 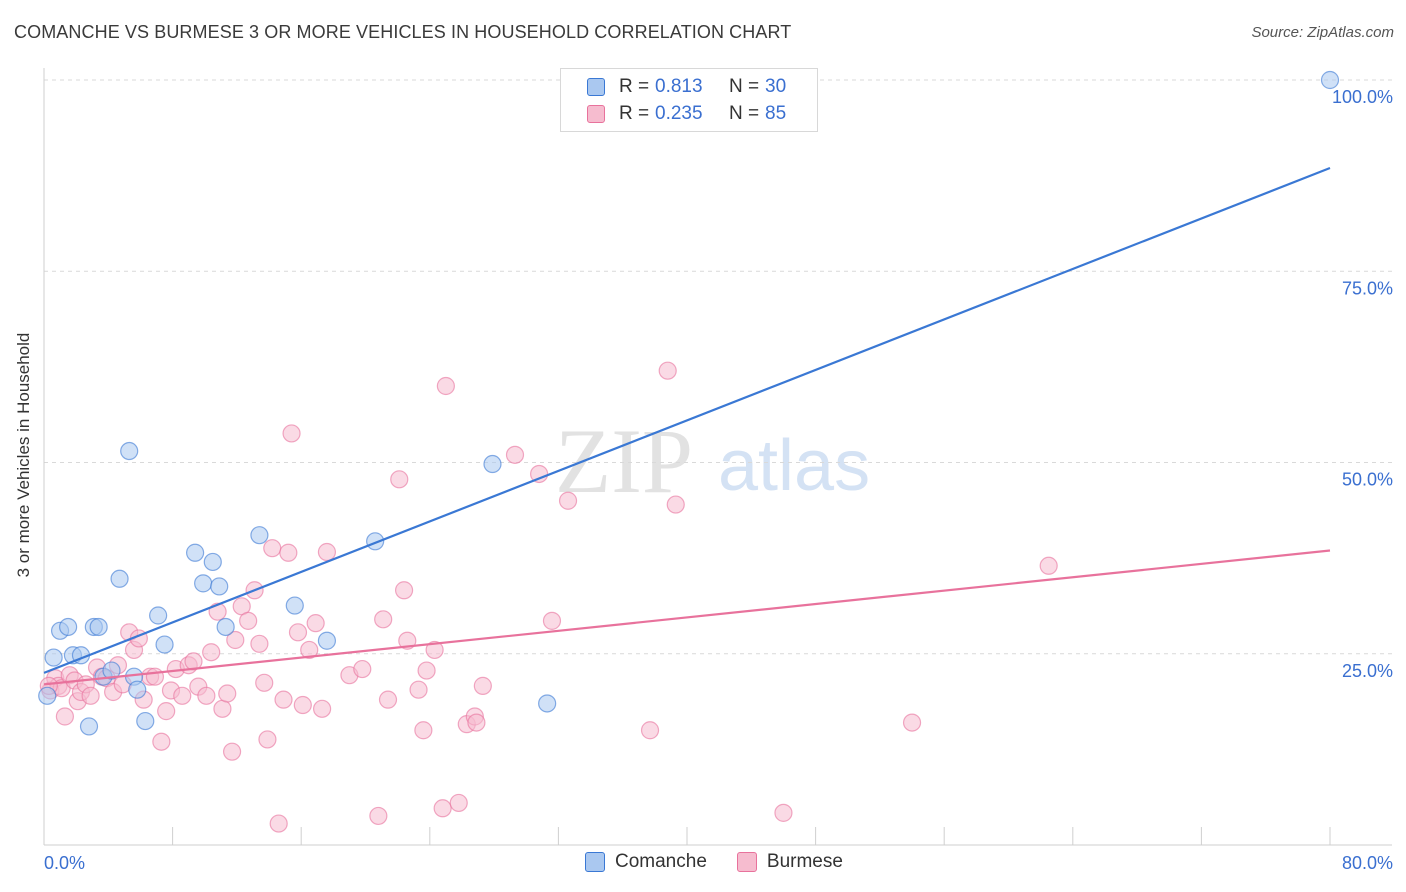 I want to click on x-tick-label: 0.0%, so click(x=64, y=863).